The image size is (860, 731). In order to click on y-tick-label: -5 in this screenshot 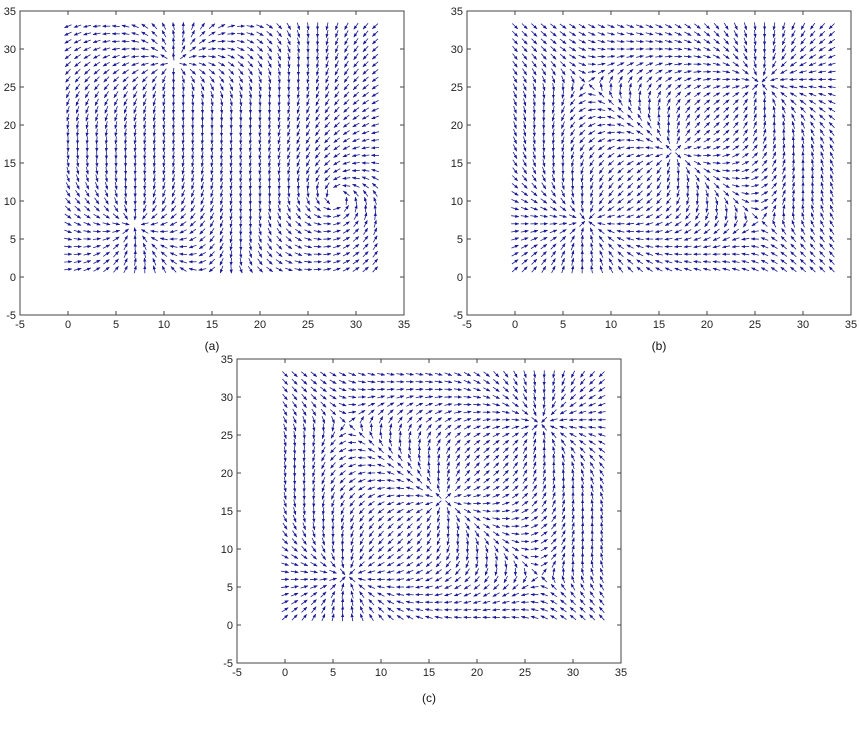, I will do `click(458, 316)`.